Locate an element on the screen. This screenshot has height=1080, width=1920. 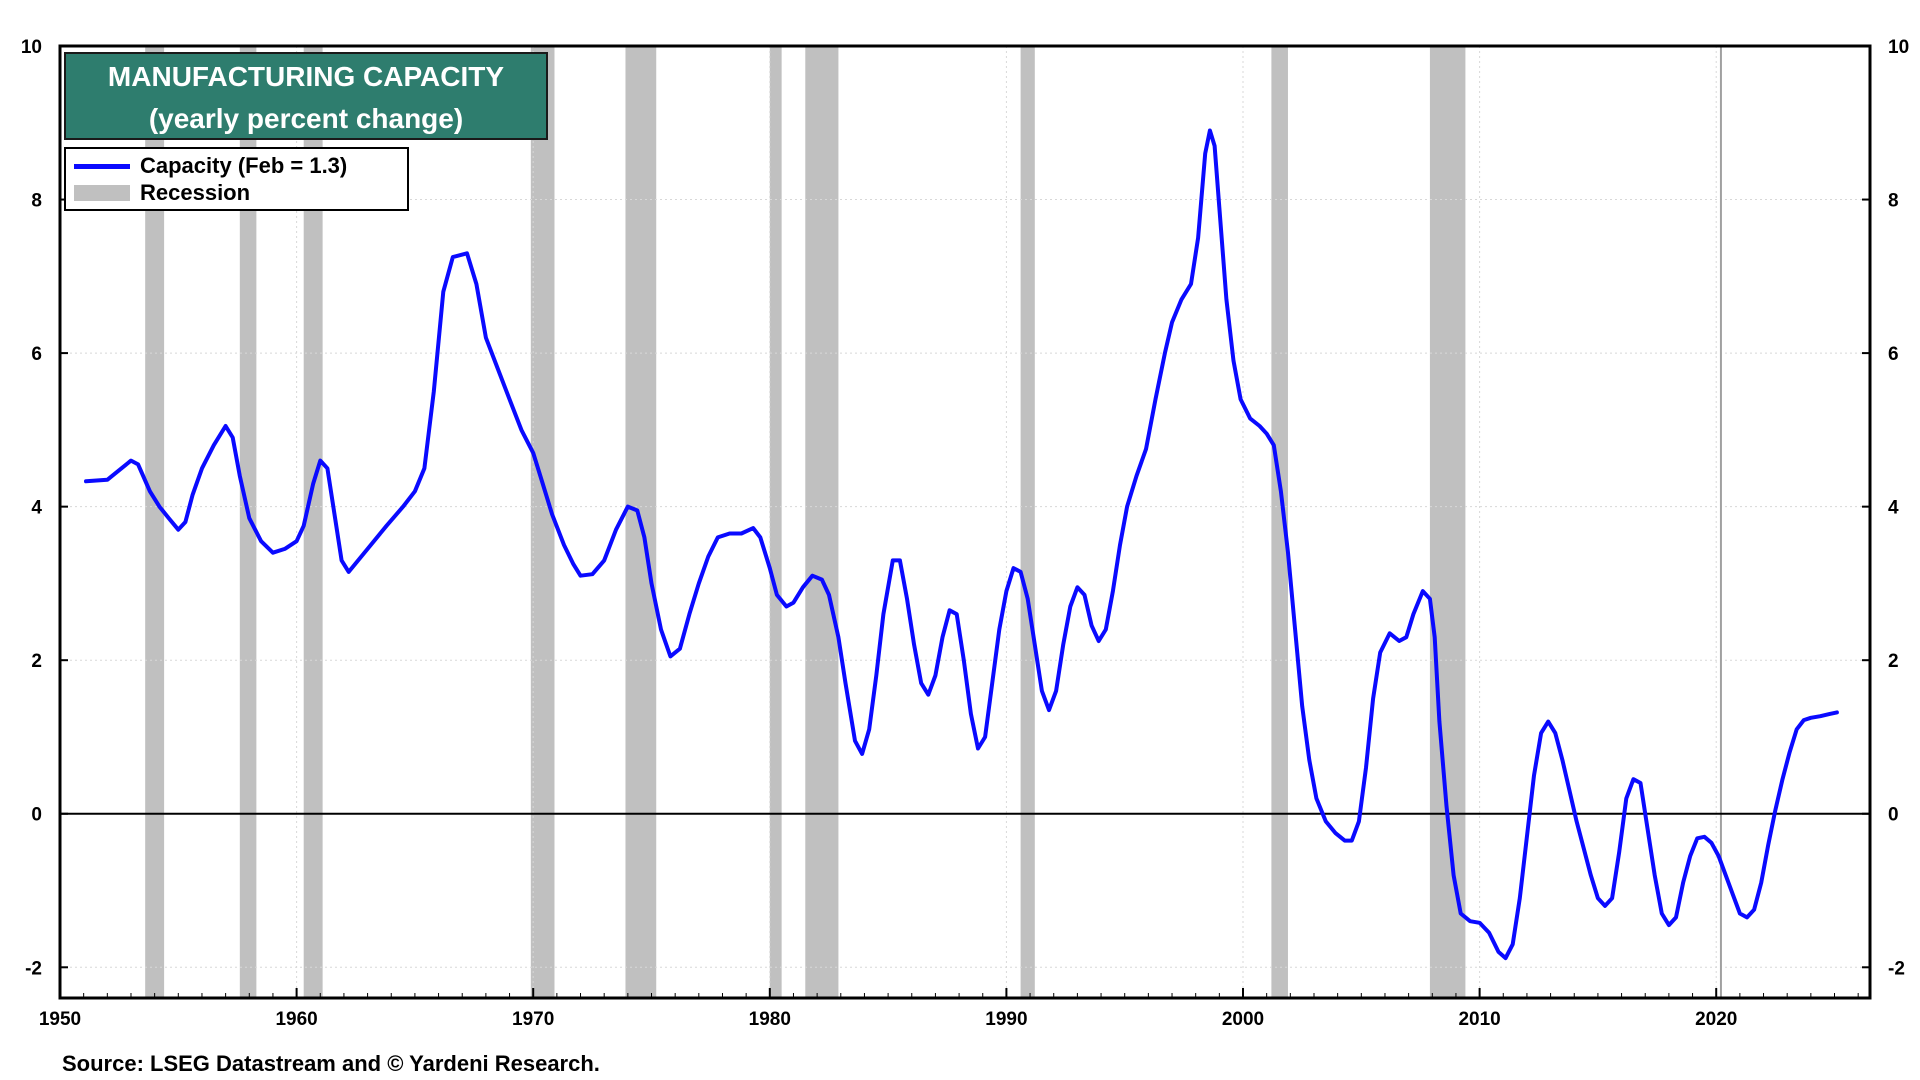
x-tick-label-1950: 1950 is located at coordinates (60, 1019).